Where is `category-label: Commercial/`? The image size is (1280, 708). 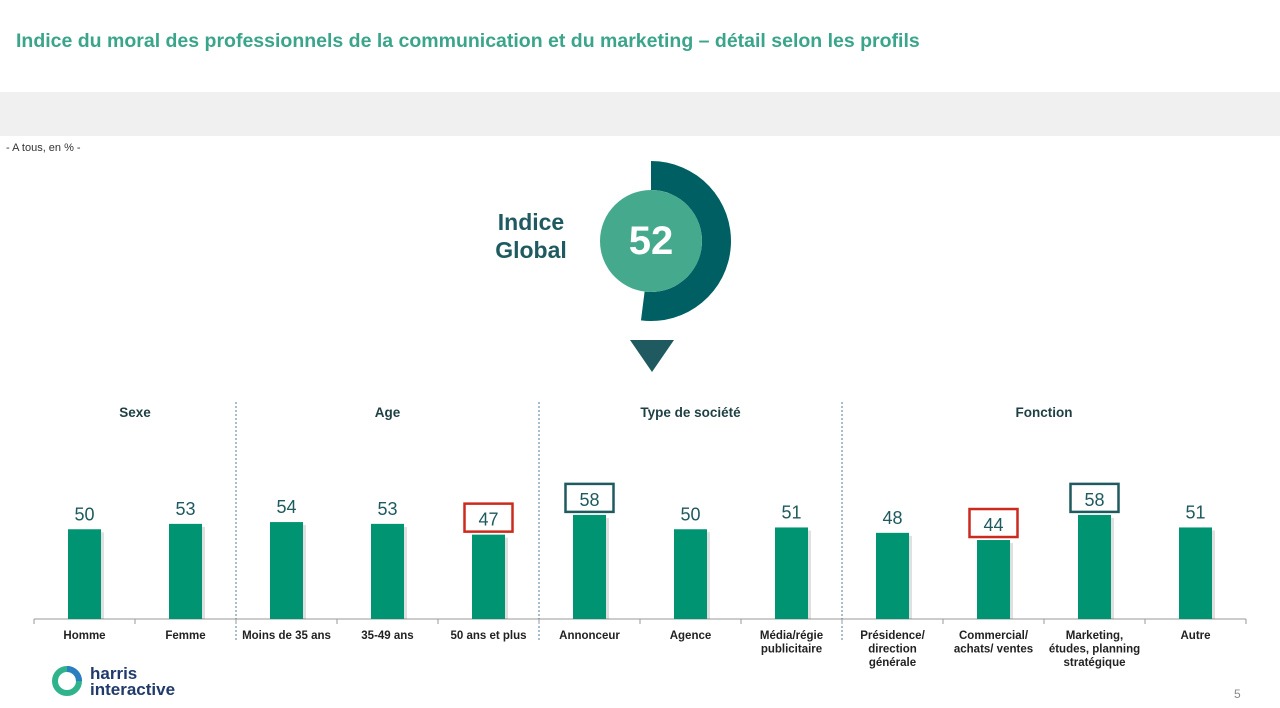 category-label: Commercial/ is located at coordinates (994, 636).